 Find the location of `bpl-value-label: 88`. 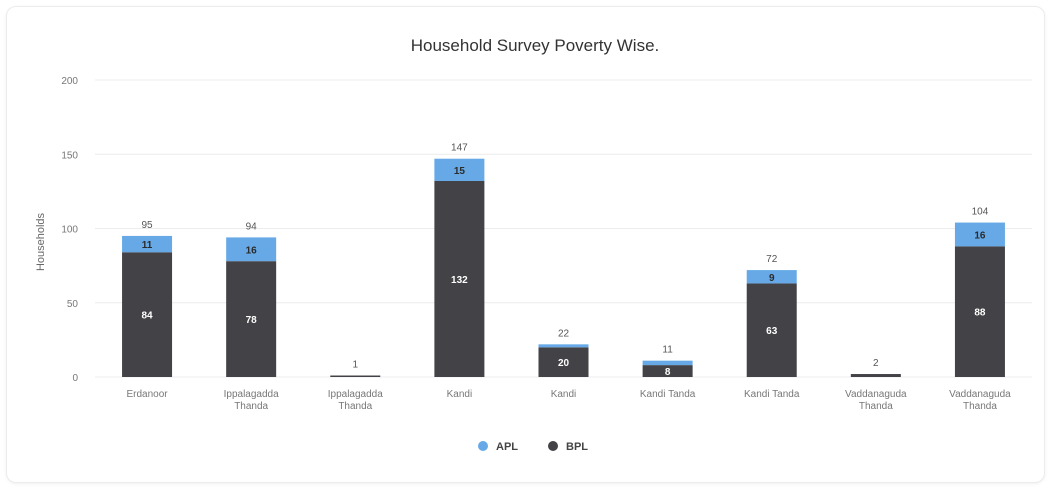

bpl-value-label: 88 is located at coordinates (980, 313).